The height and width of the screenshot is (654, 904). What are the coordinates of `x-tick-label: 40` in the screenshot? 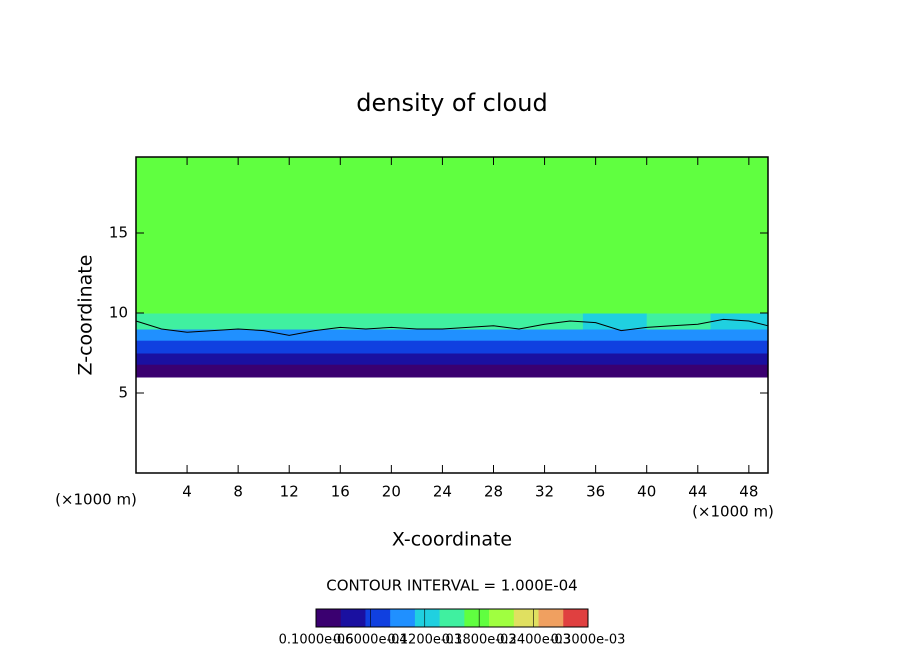 It's located at (646, 492).